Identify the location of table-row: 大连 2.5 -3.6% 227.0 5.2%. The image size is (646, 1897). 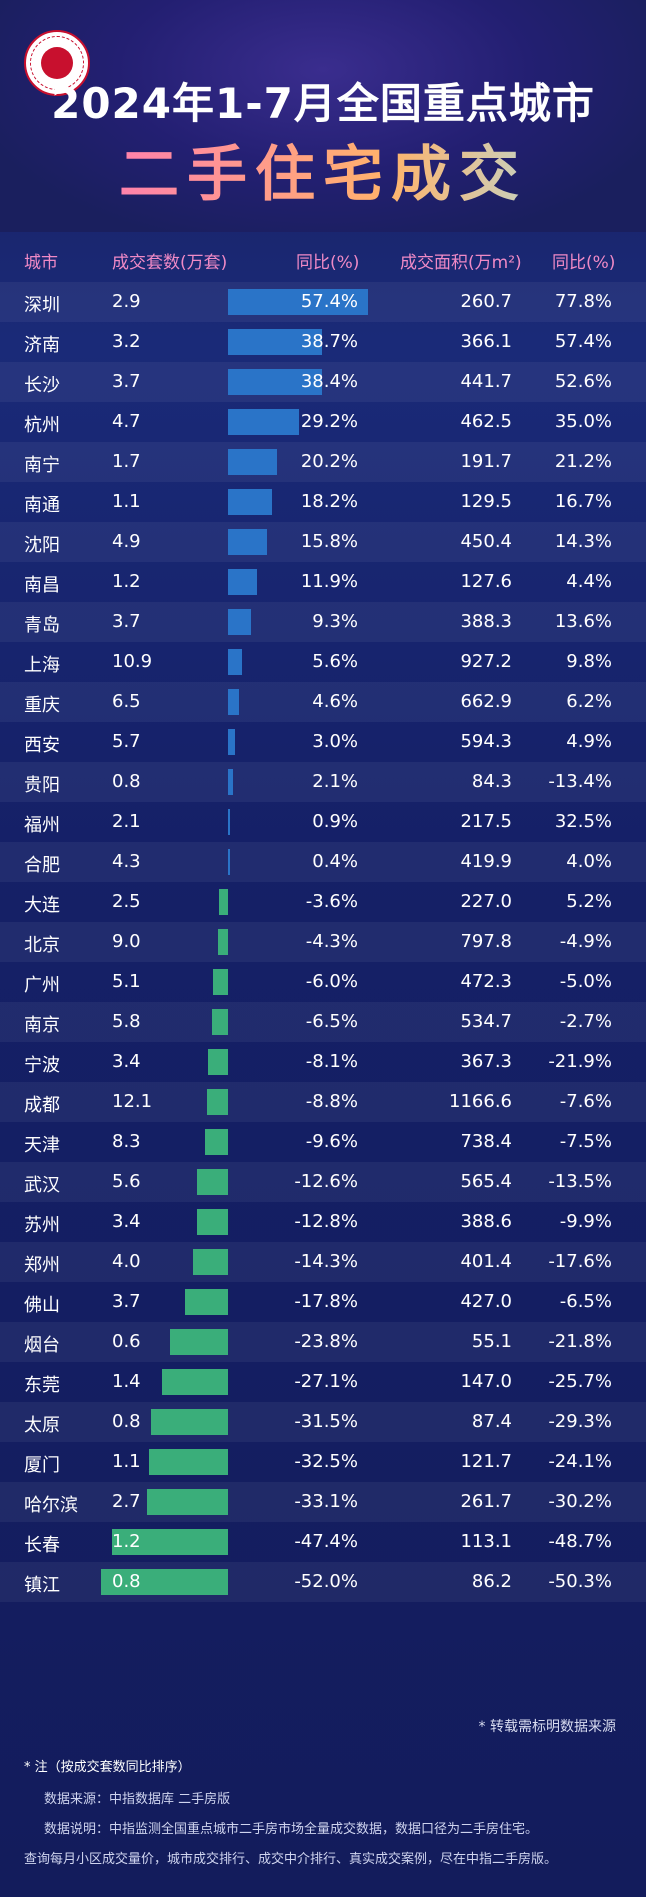
(323, 902).